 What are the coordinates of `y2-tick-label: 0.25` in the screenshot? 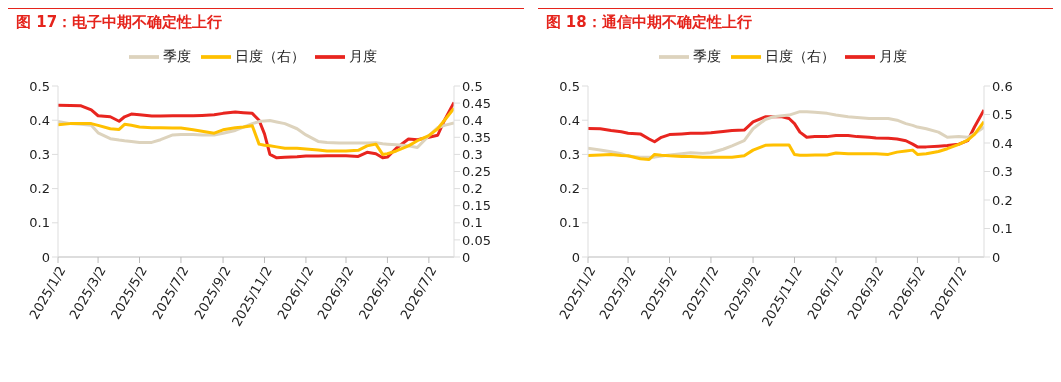 It's located at (476, 172).